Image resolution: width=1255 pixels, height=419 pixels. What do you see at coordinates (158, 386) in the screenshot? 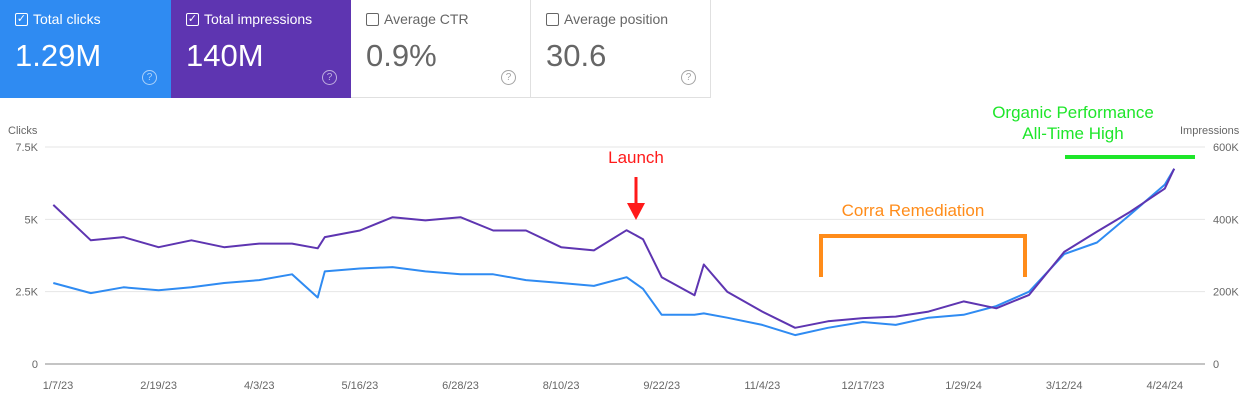
I see `x-tick-label: 2/19/23` at bounding box center [158, 386].